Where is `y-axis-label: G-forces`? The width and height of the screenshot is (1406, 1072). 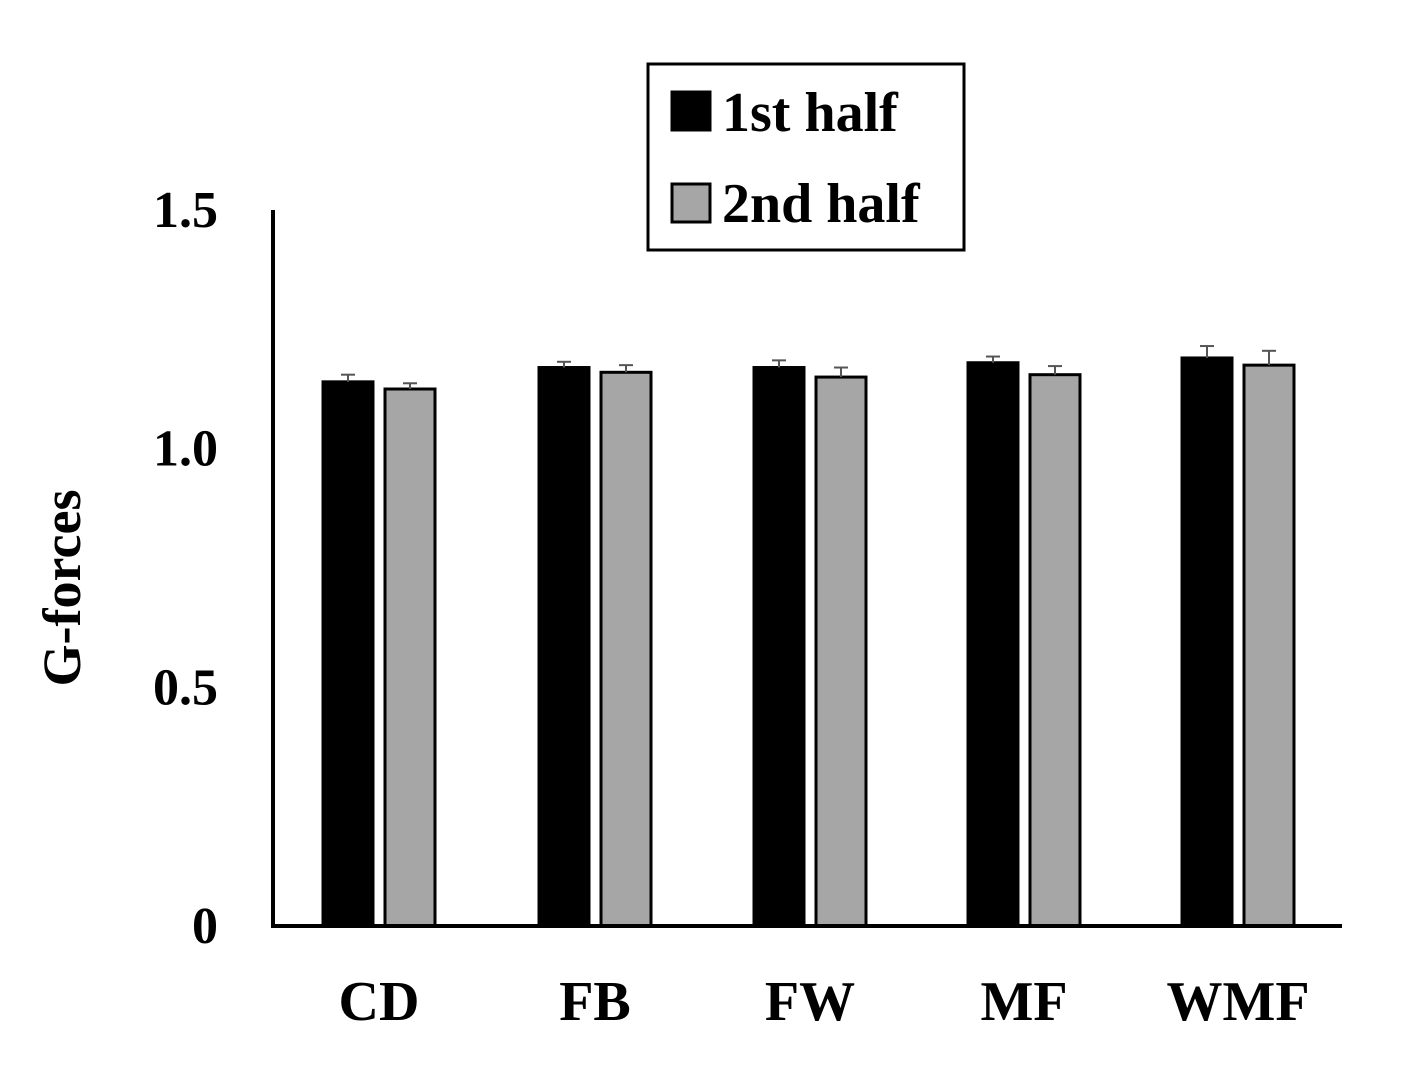
y-axis-label: G-forces is located at coordinates (62, 588).